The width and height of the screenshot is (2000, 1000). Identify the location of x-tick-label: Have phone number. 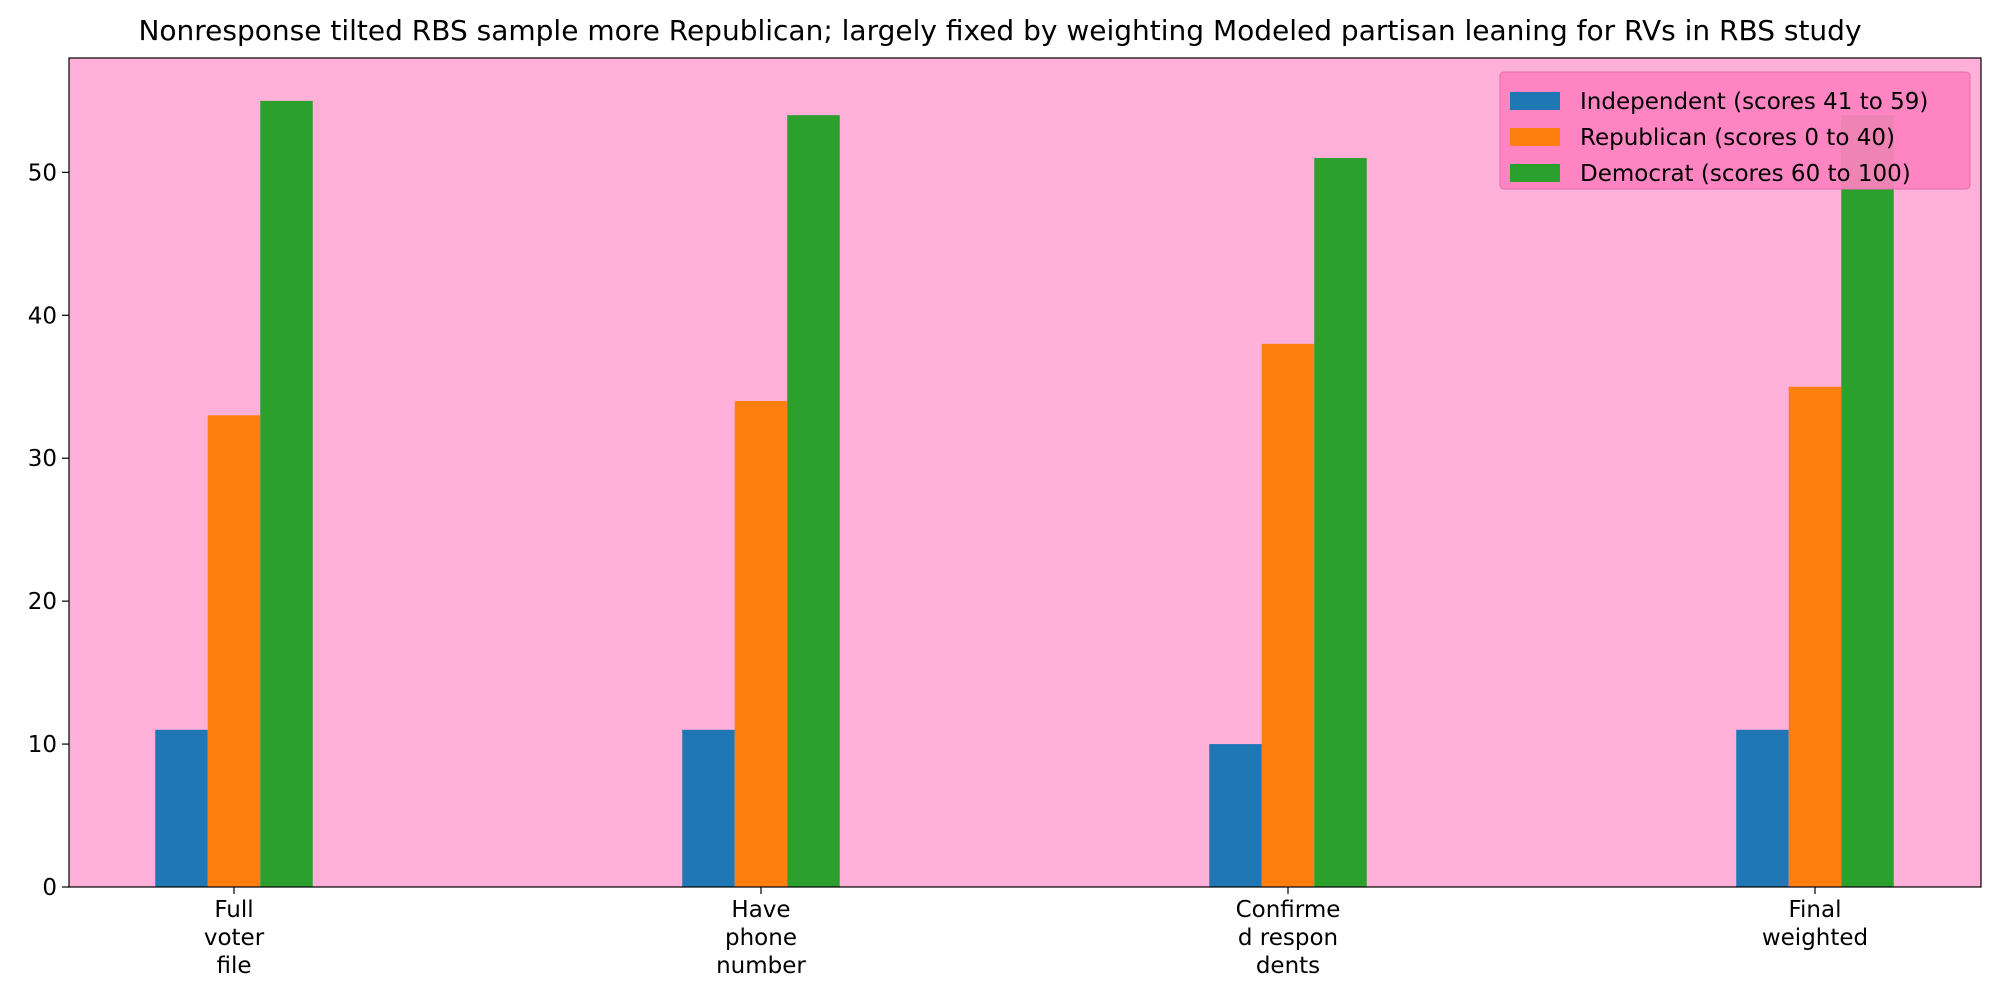
(761, 938).